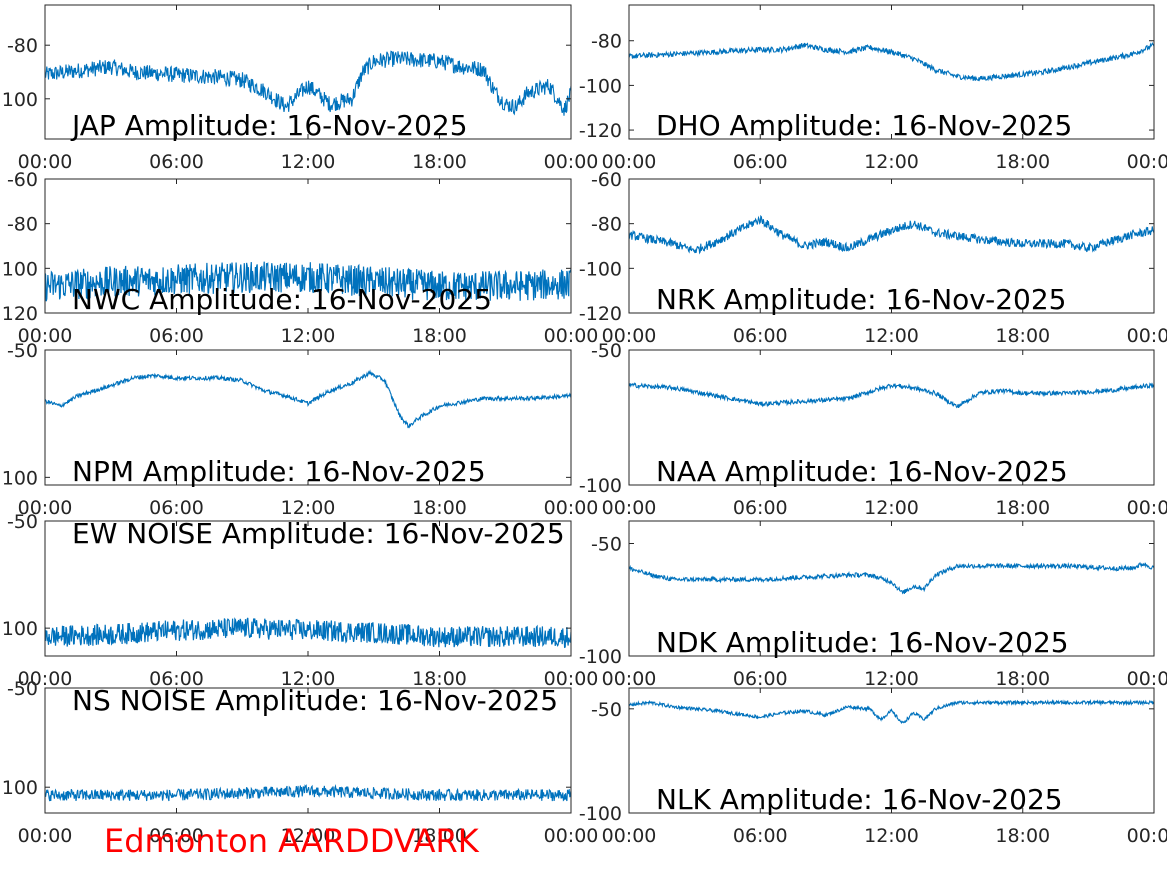  Describe the element at coordinates (20, 314) in the screenshot. I see `y-tick-label: 120` at that location.